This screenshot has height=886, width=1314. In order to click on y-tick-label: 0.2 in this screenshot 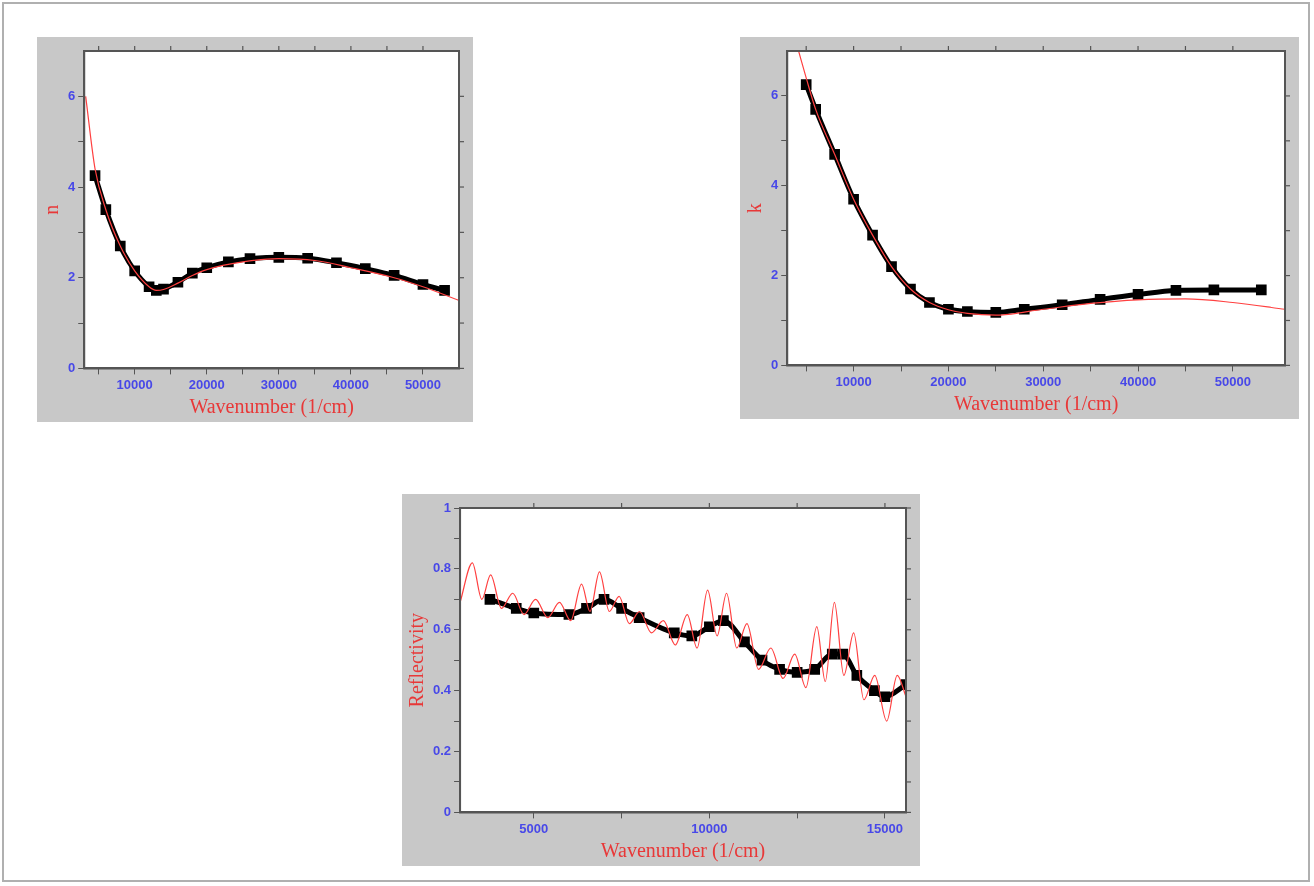, I will do `click(442, 751)`.